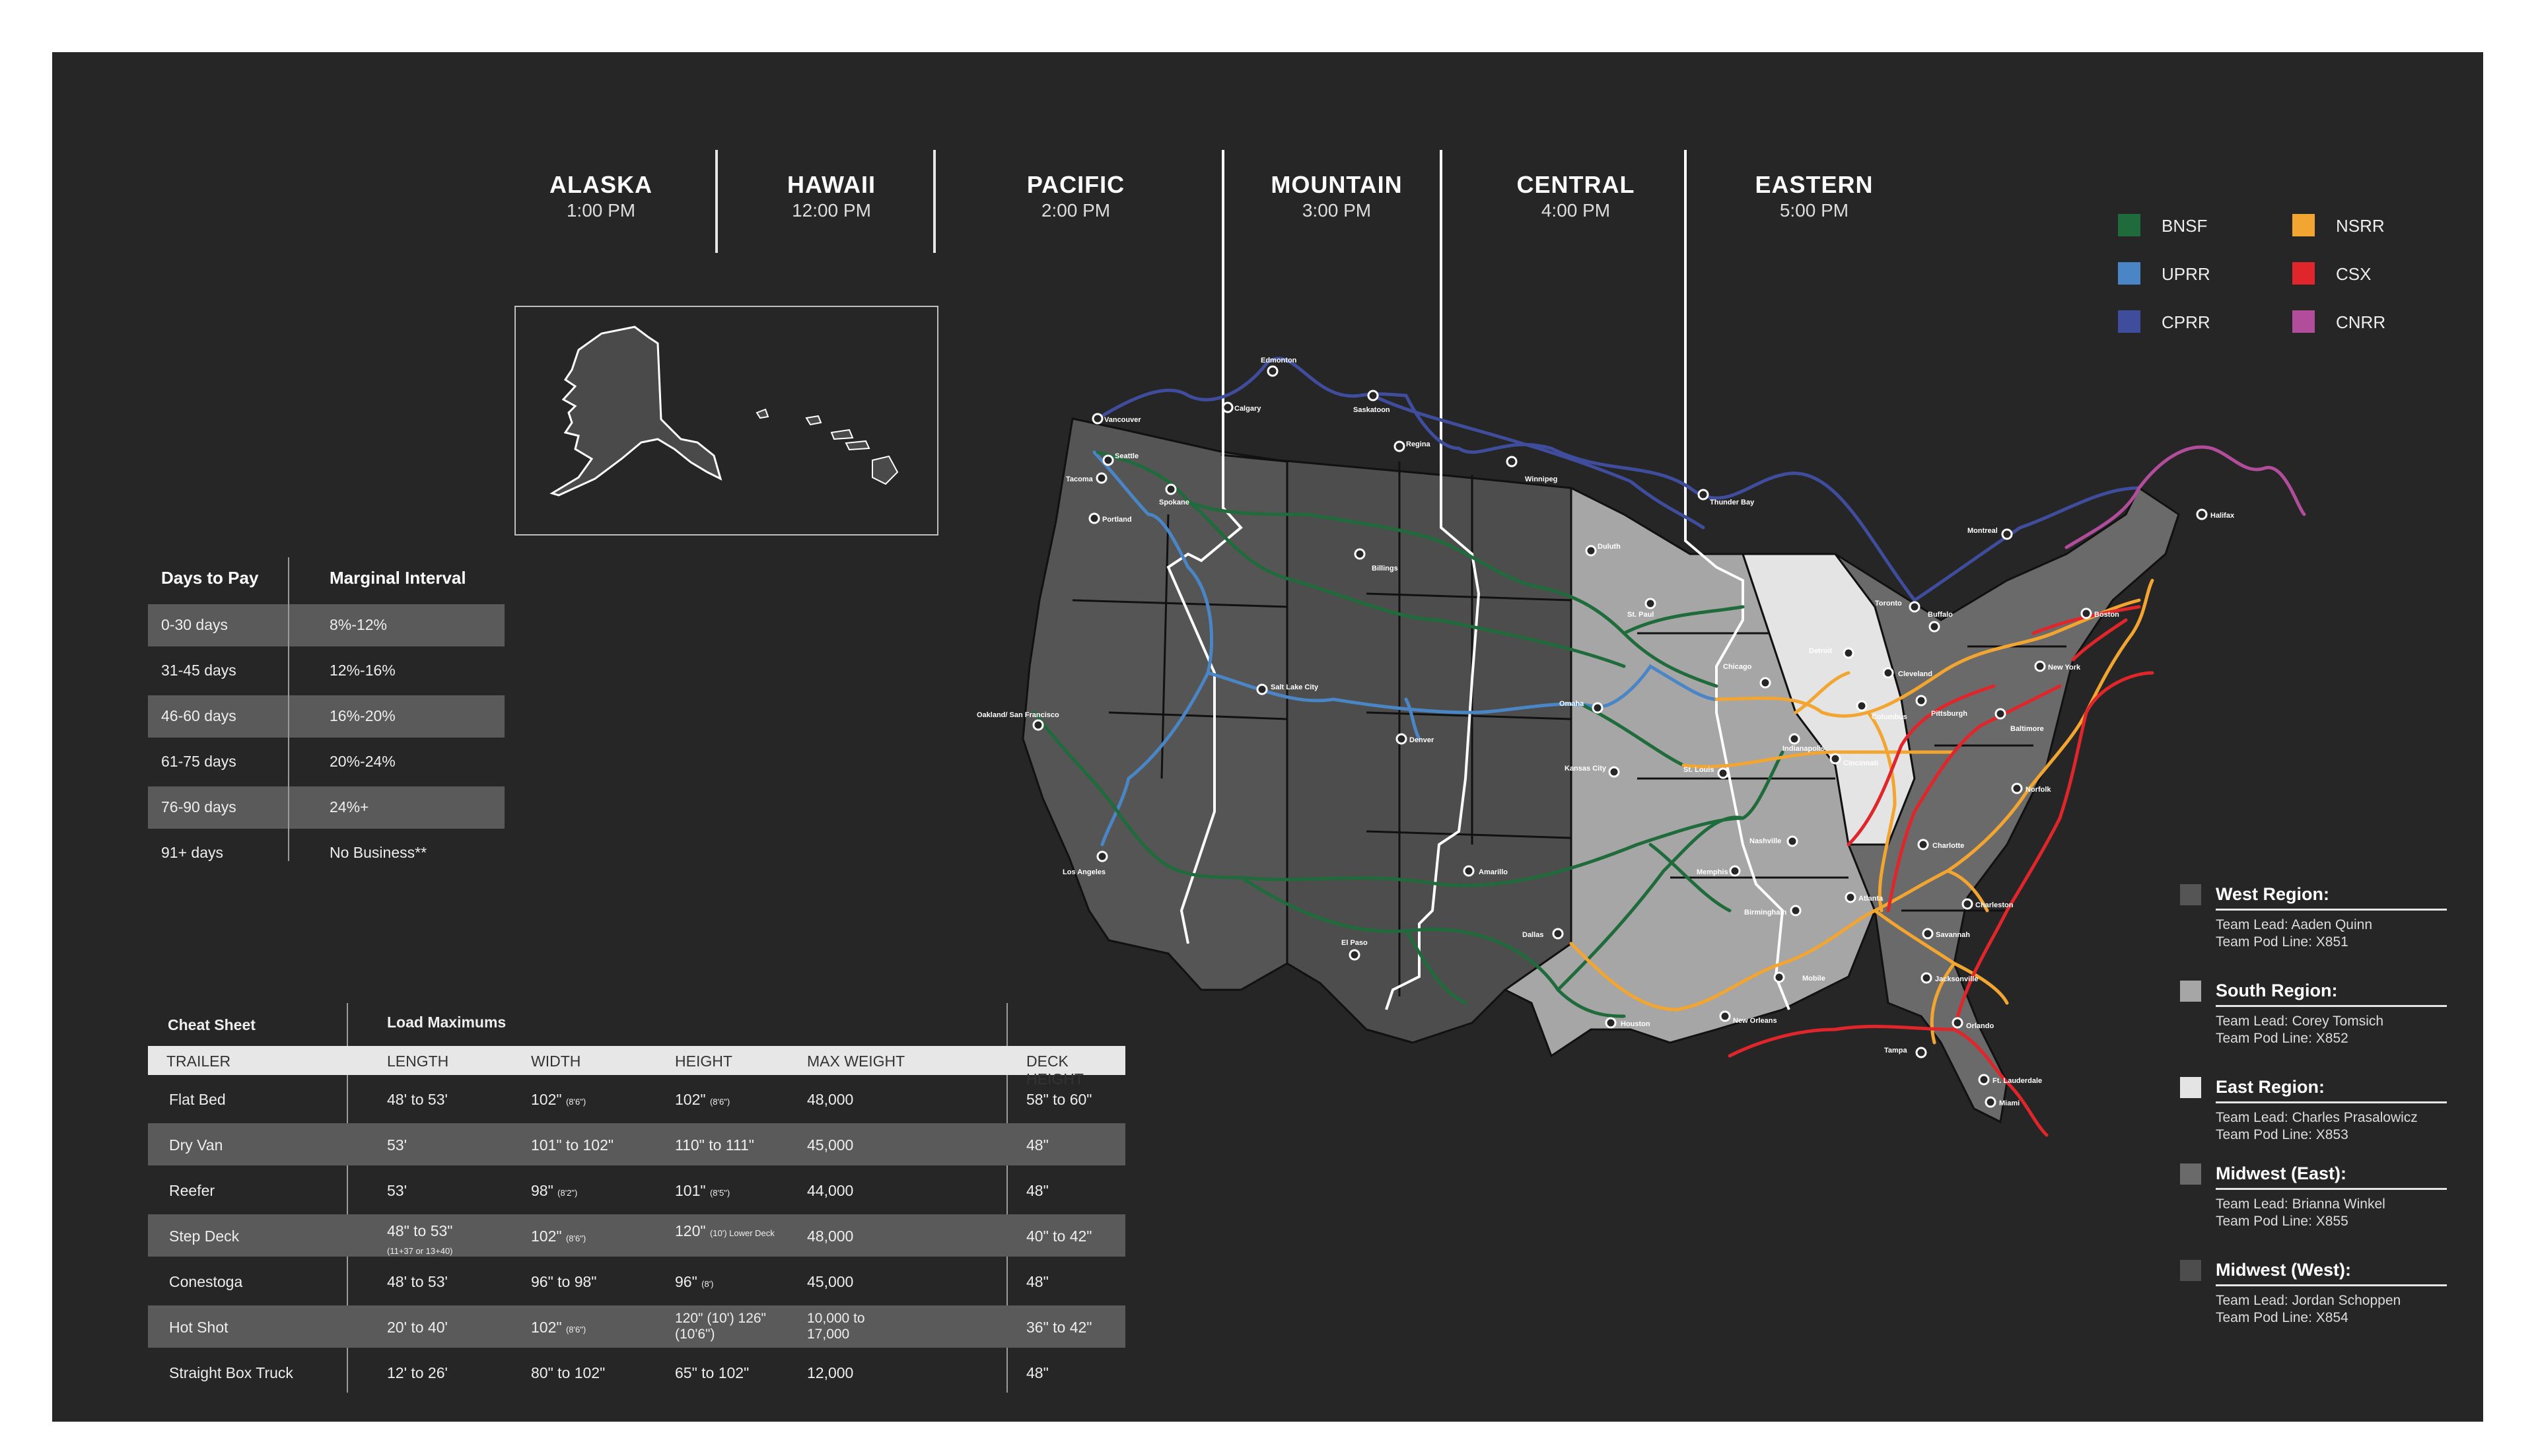 This screenshot has width=2536, height=1456. Describe the element at coordinates (1354, 943) in the screenshot. I see `city-label: El Paso` at that location.